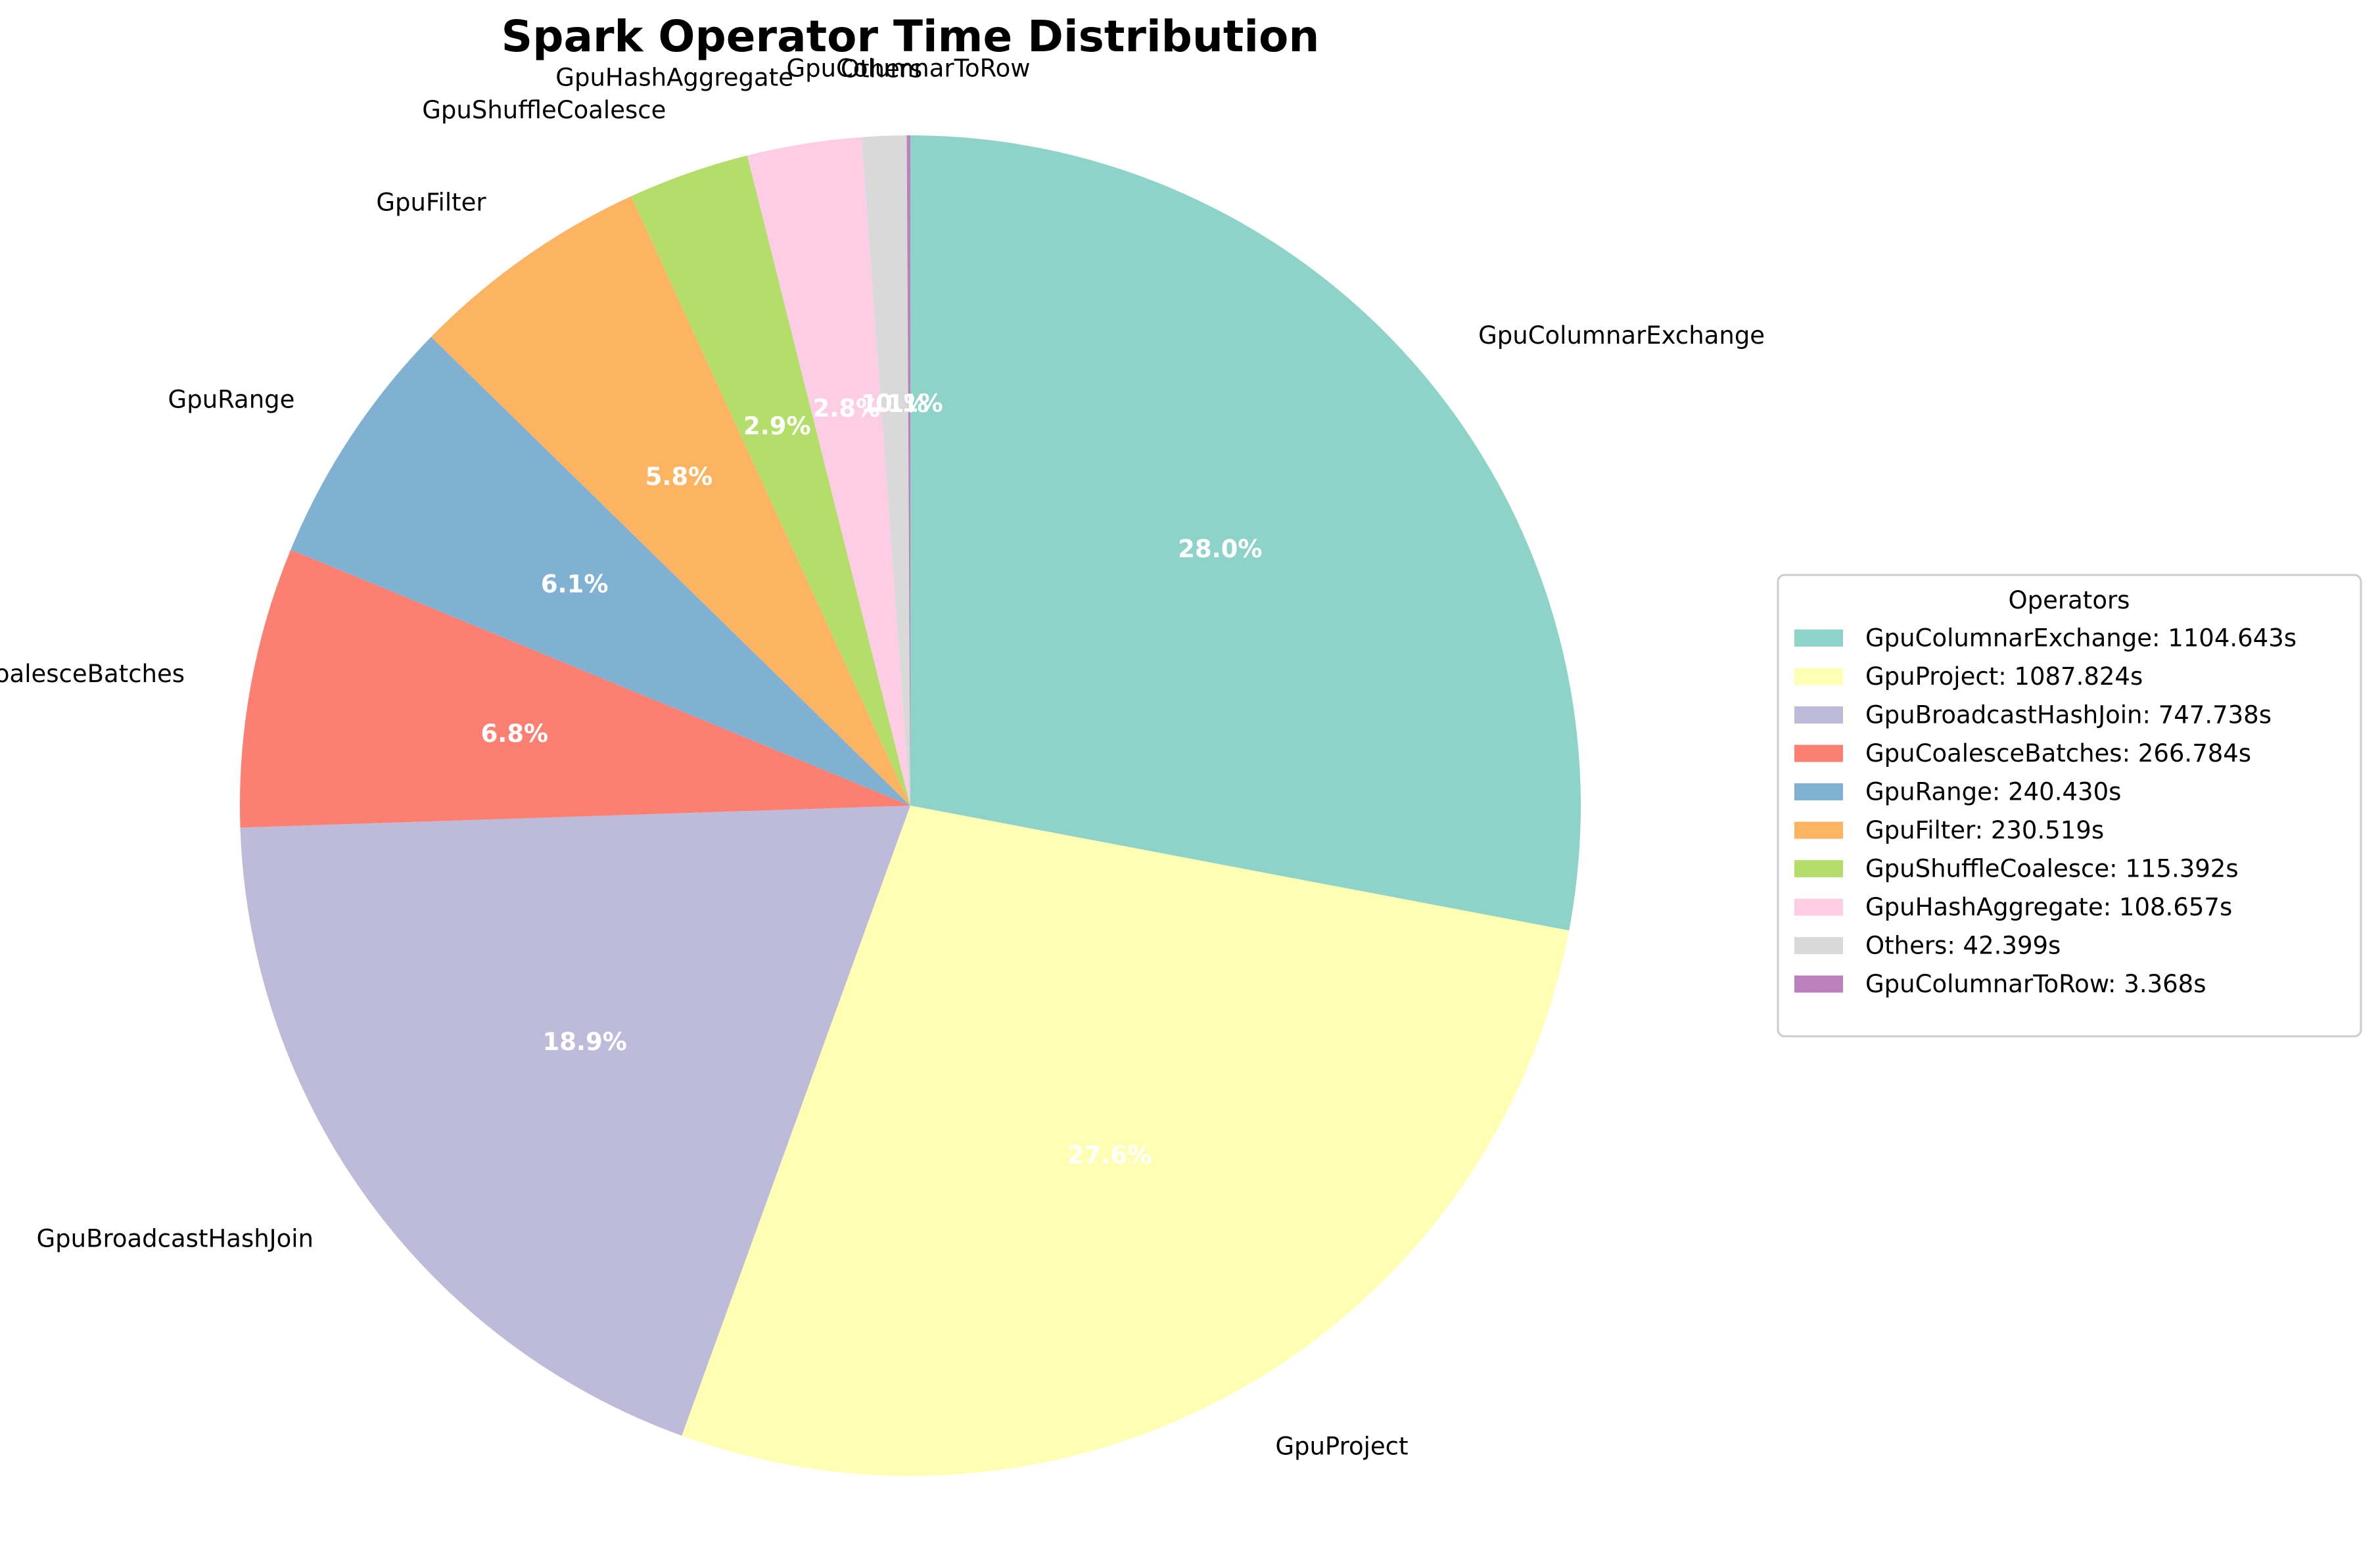  I want to click on pct-label-gpuproject: 27.6%, so click(1109, 1155).